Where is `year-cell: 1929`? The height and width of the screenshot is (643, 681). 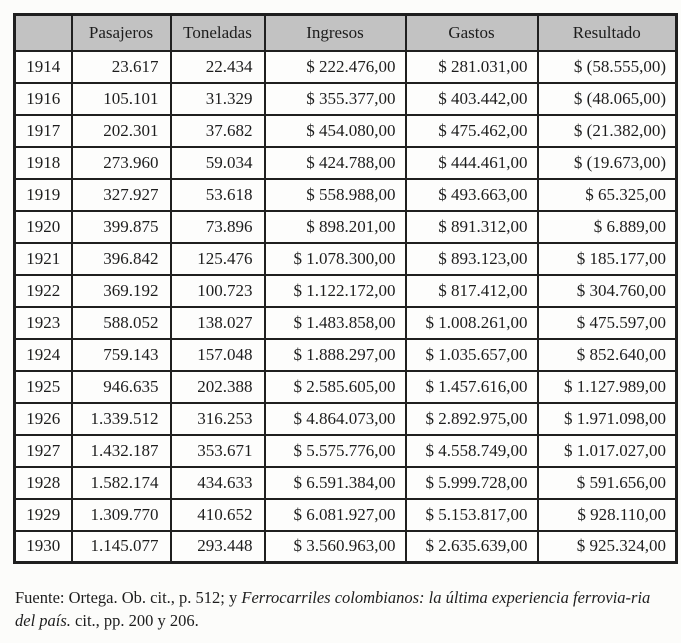 year-cell: 1929 is located at coordinates (43, 514).